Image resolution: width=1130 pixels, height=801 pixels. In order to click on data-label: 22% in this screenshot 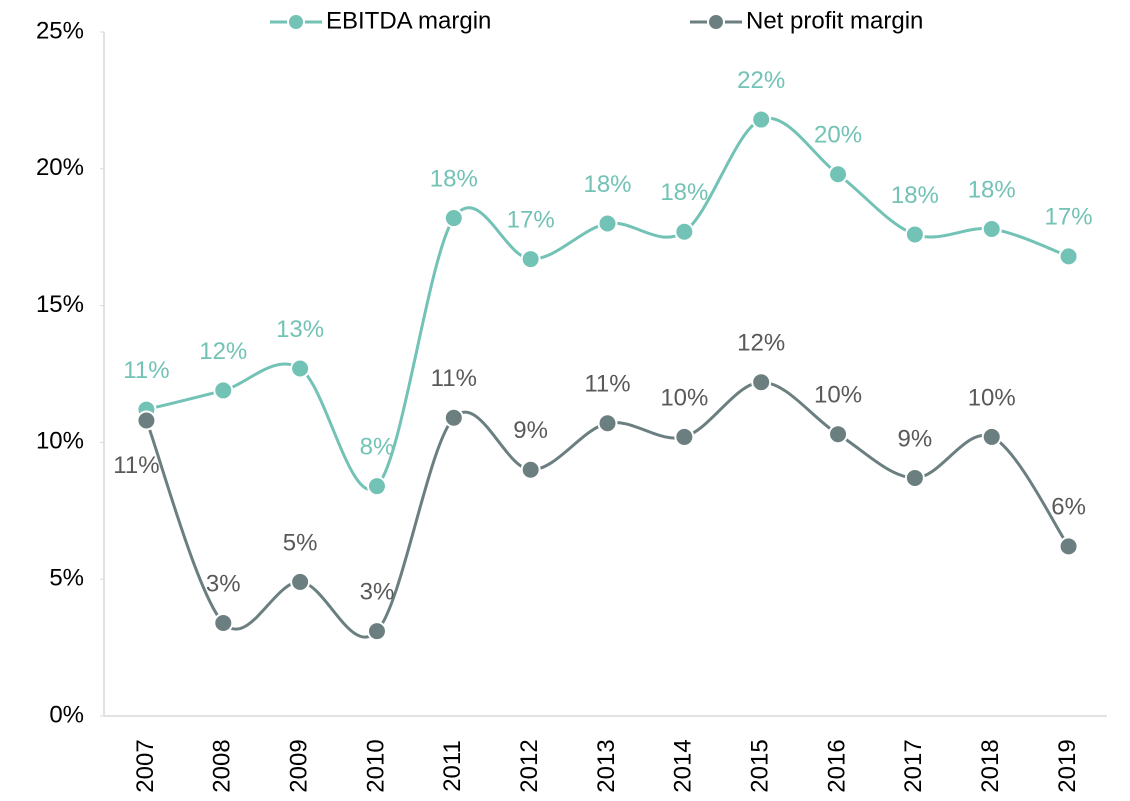, I will do `click(761, 80)`.